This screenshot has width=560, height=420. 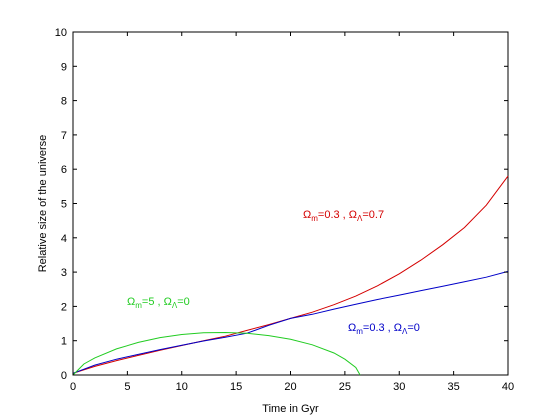 I want to click on x-tick-label: 25, so click(x=345, y=387).